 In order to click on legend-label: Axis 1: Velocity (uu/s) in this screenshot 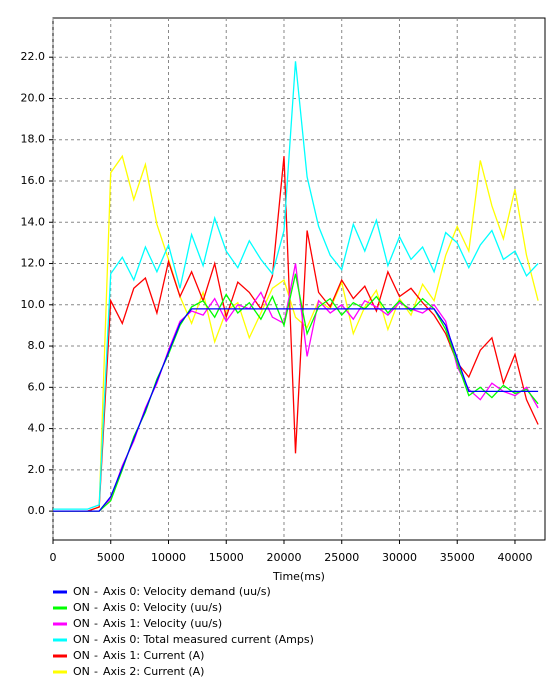, I will do `click(162, 623)`.